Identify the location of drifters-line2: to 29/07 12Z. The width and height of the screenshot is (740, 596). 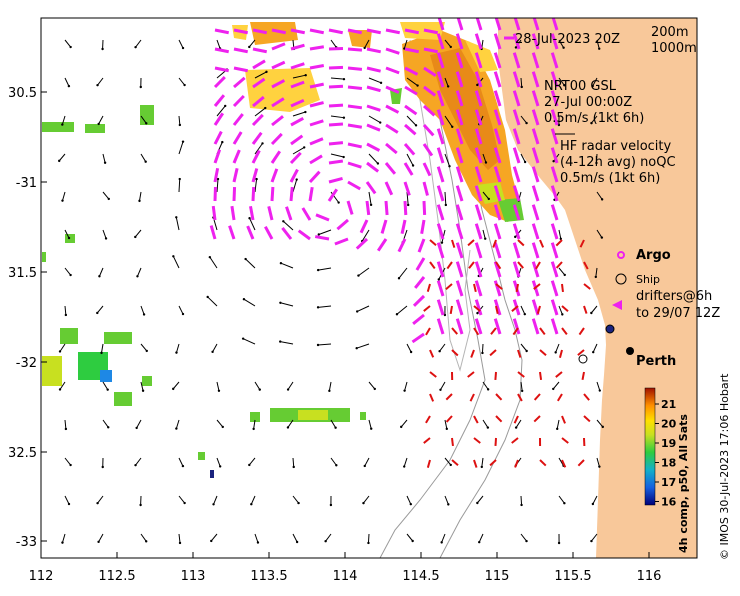
(678, 313).